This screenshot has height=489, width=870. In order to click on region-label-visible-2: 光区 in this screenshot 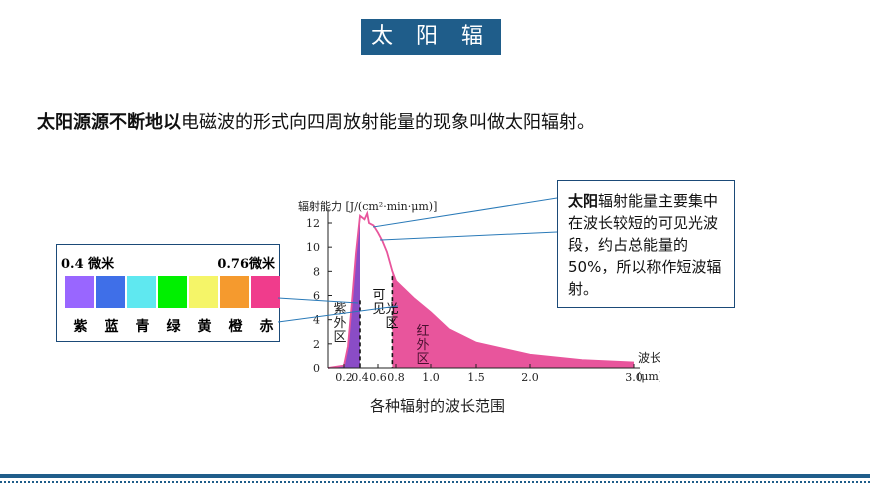, I will do `click(391, 316)`.